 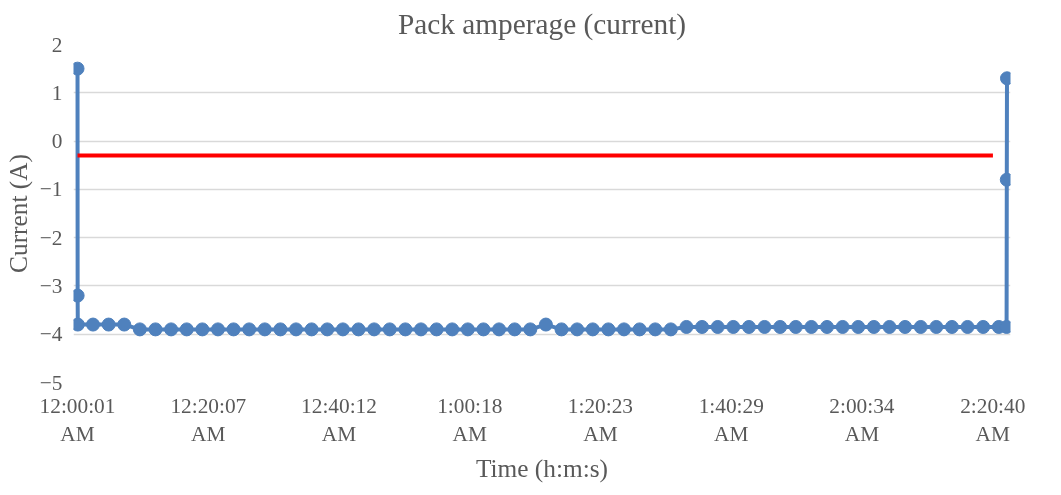 What do you see at coordinates (51, 237) in the screenshot?
I see `y-tick-label: −2` at bounding box center [51, 237].